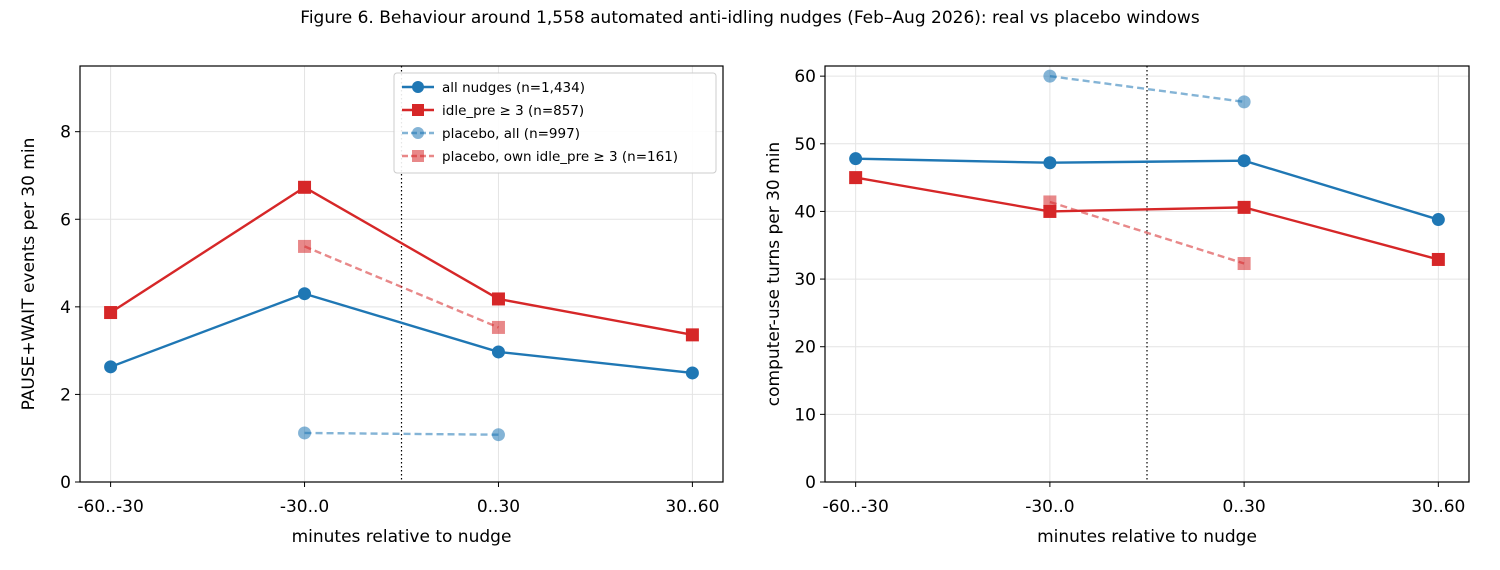 Image resolution: width=1500 pixels, height=570 pixels. I want to click on y-tick-label: 8, so click(65, 133).